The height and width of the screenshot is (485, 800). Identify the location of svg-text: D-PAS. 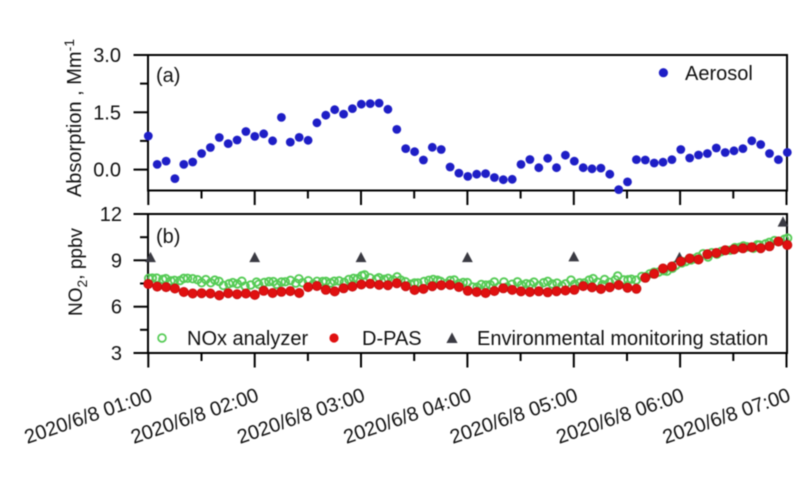
(392, 339).